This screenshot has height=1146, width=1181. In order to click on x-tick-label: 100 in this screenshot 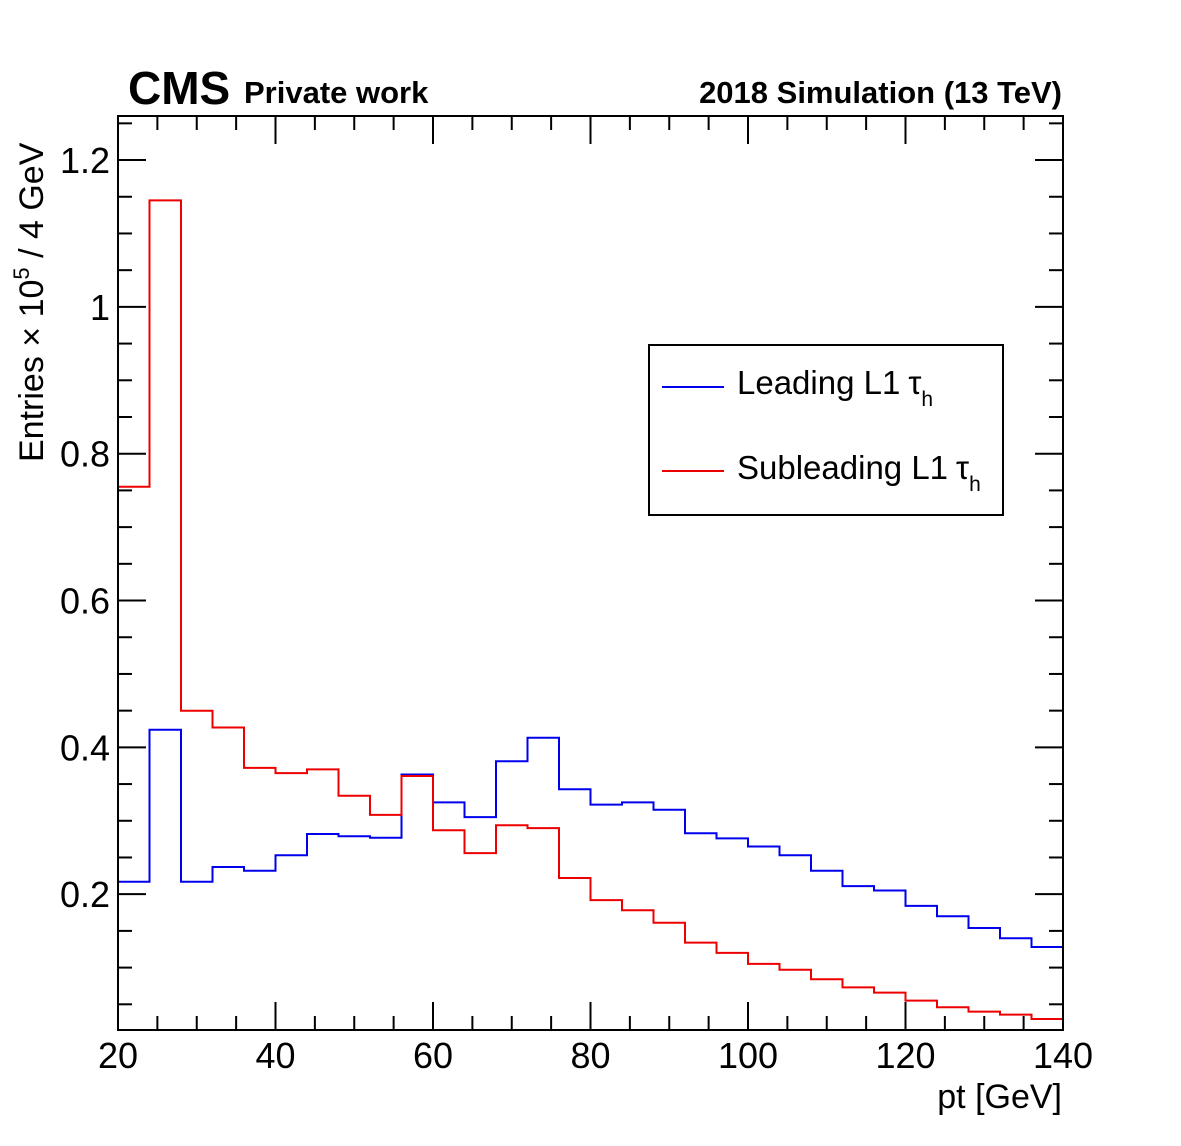, I will do `click(748, 1055)`.